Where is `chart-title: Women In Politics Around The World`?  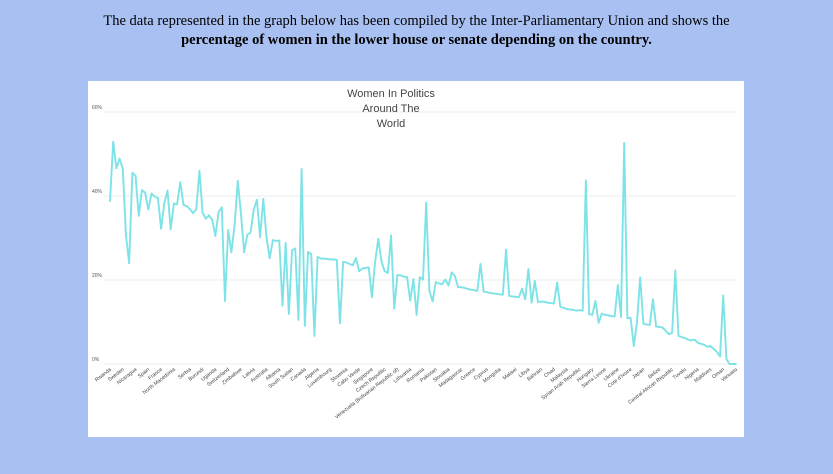
chart-title: Women In Politics Around The World is located at coordinates (391, 109).